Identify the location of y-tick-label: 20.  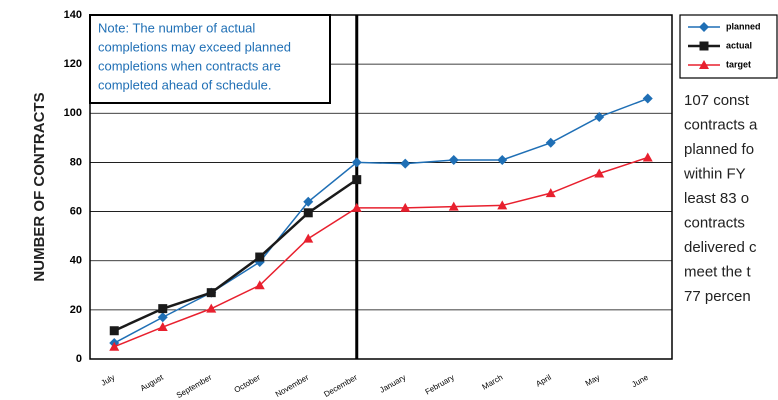
(76, 310).